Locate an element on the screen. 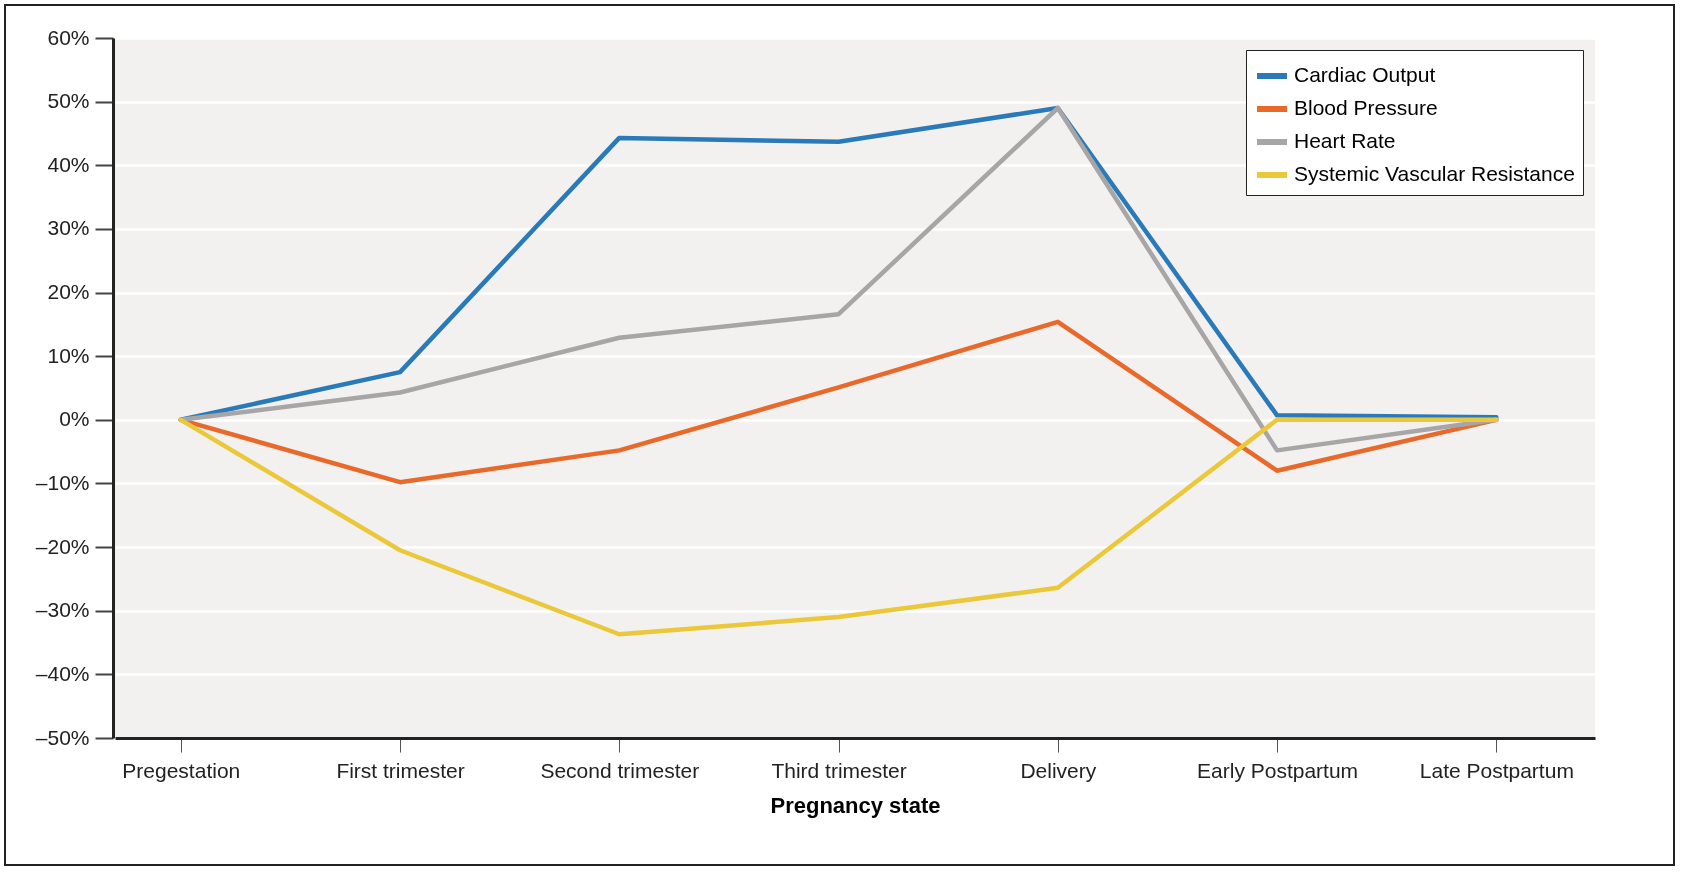 This screenshot has width=1683, height=874. y-tick-label: 40% is located at coordinates (68, 164).